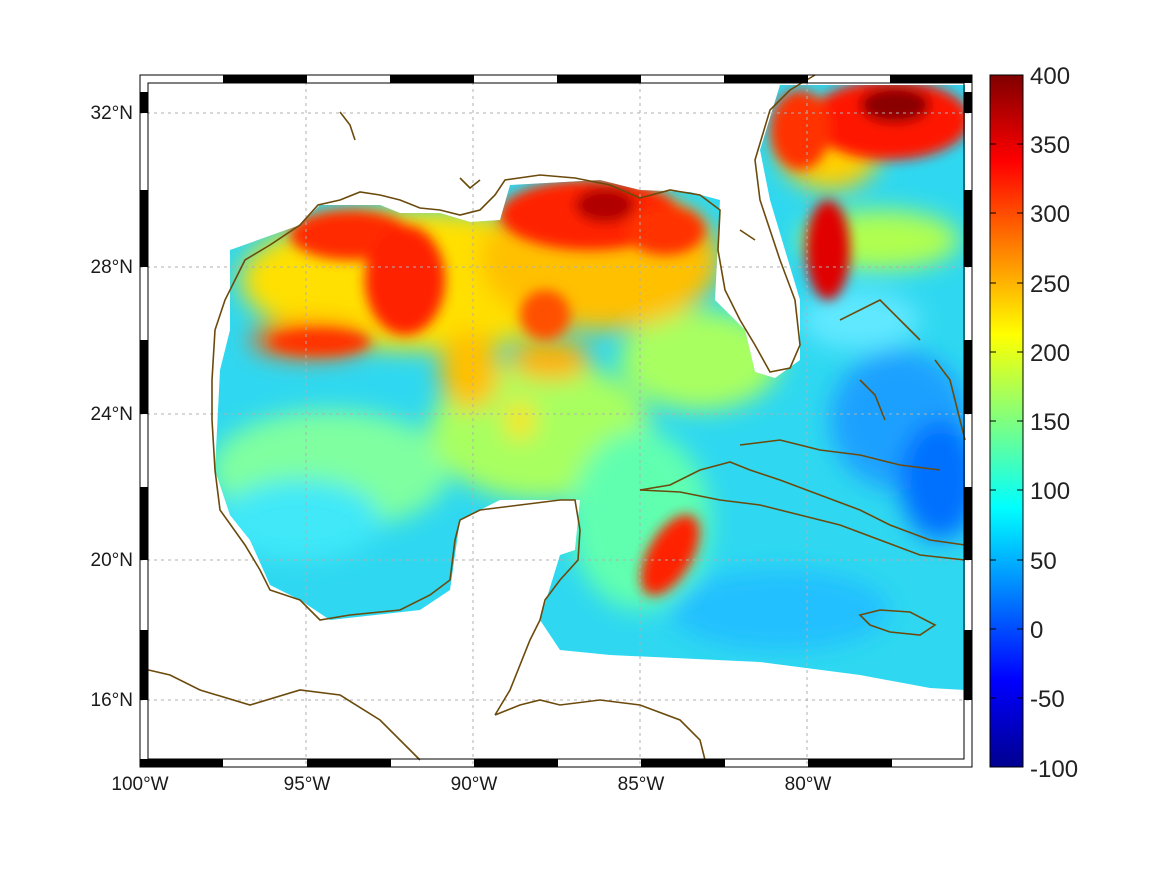 The image size is (1167, 875). I want to click on lat-label: 28°N, so click(112, 267).